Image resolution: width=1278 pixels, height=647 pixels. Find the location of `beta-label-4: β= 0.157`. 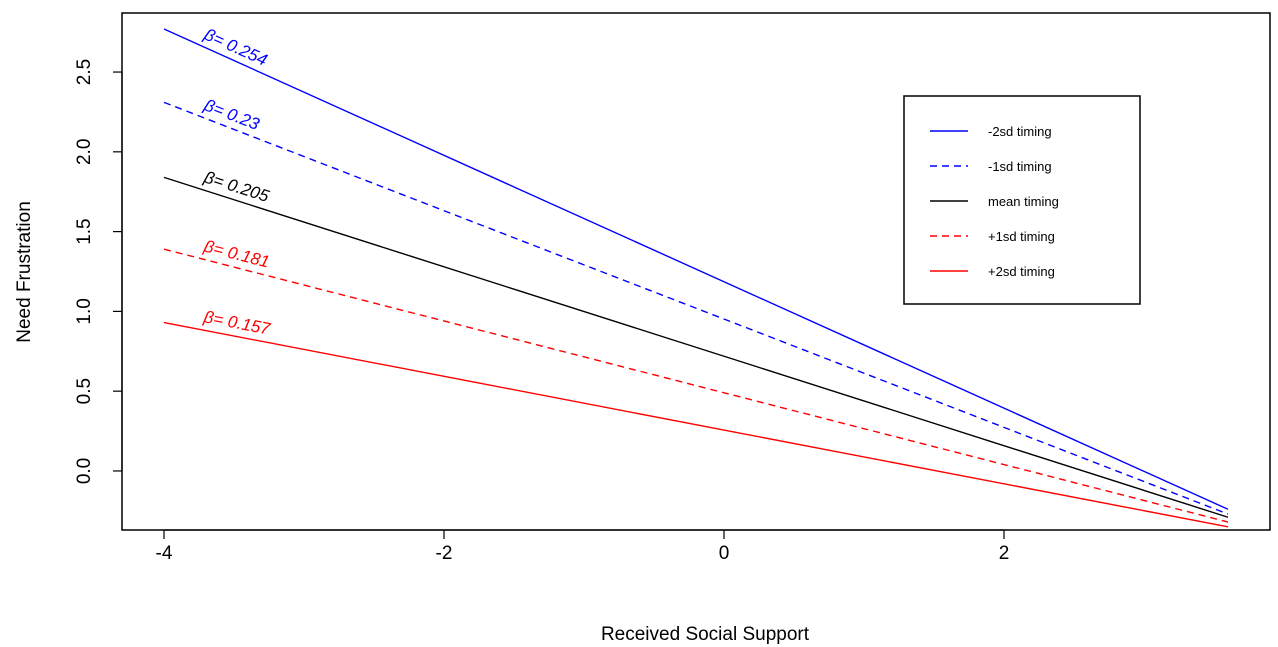

beta-label-4: β= 0.157 is located at coordinates (236, 323).